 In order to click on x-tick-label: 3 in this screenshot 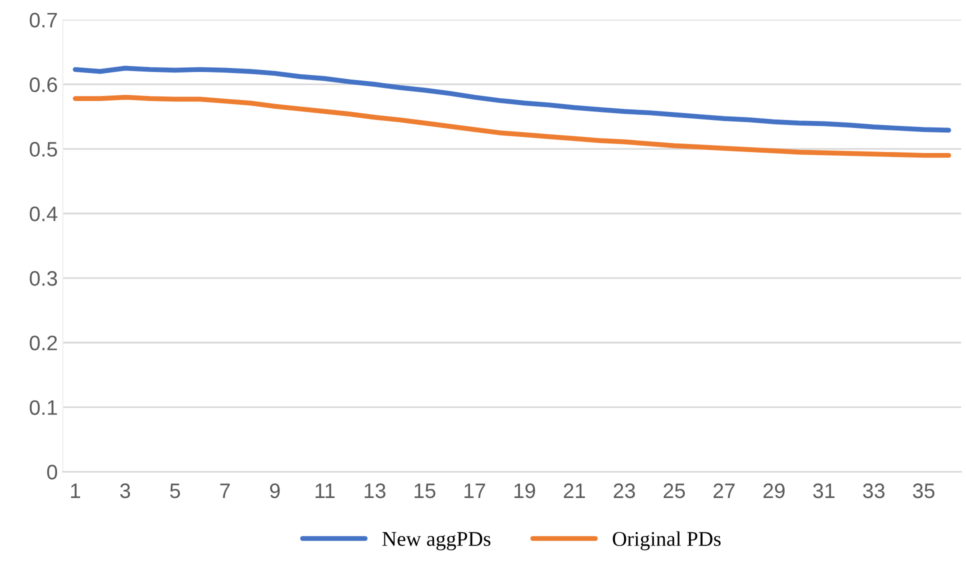, I will do `click(125, 490)`.